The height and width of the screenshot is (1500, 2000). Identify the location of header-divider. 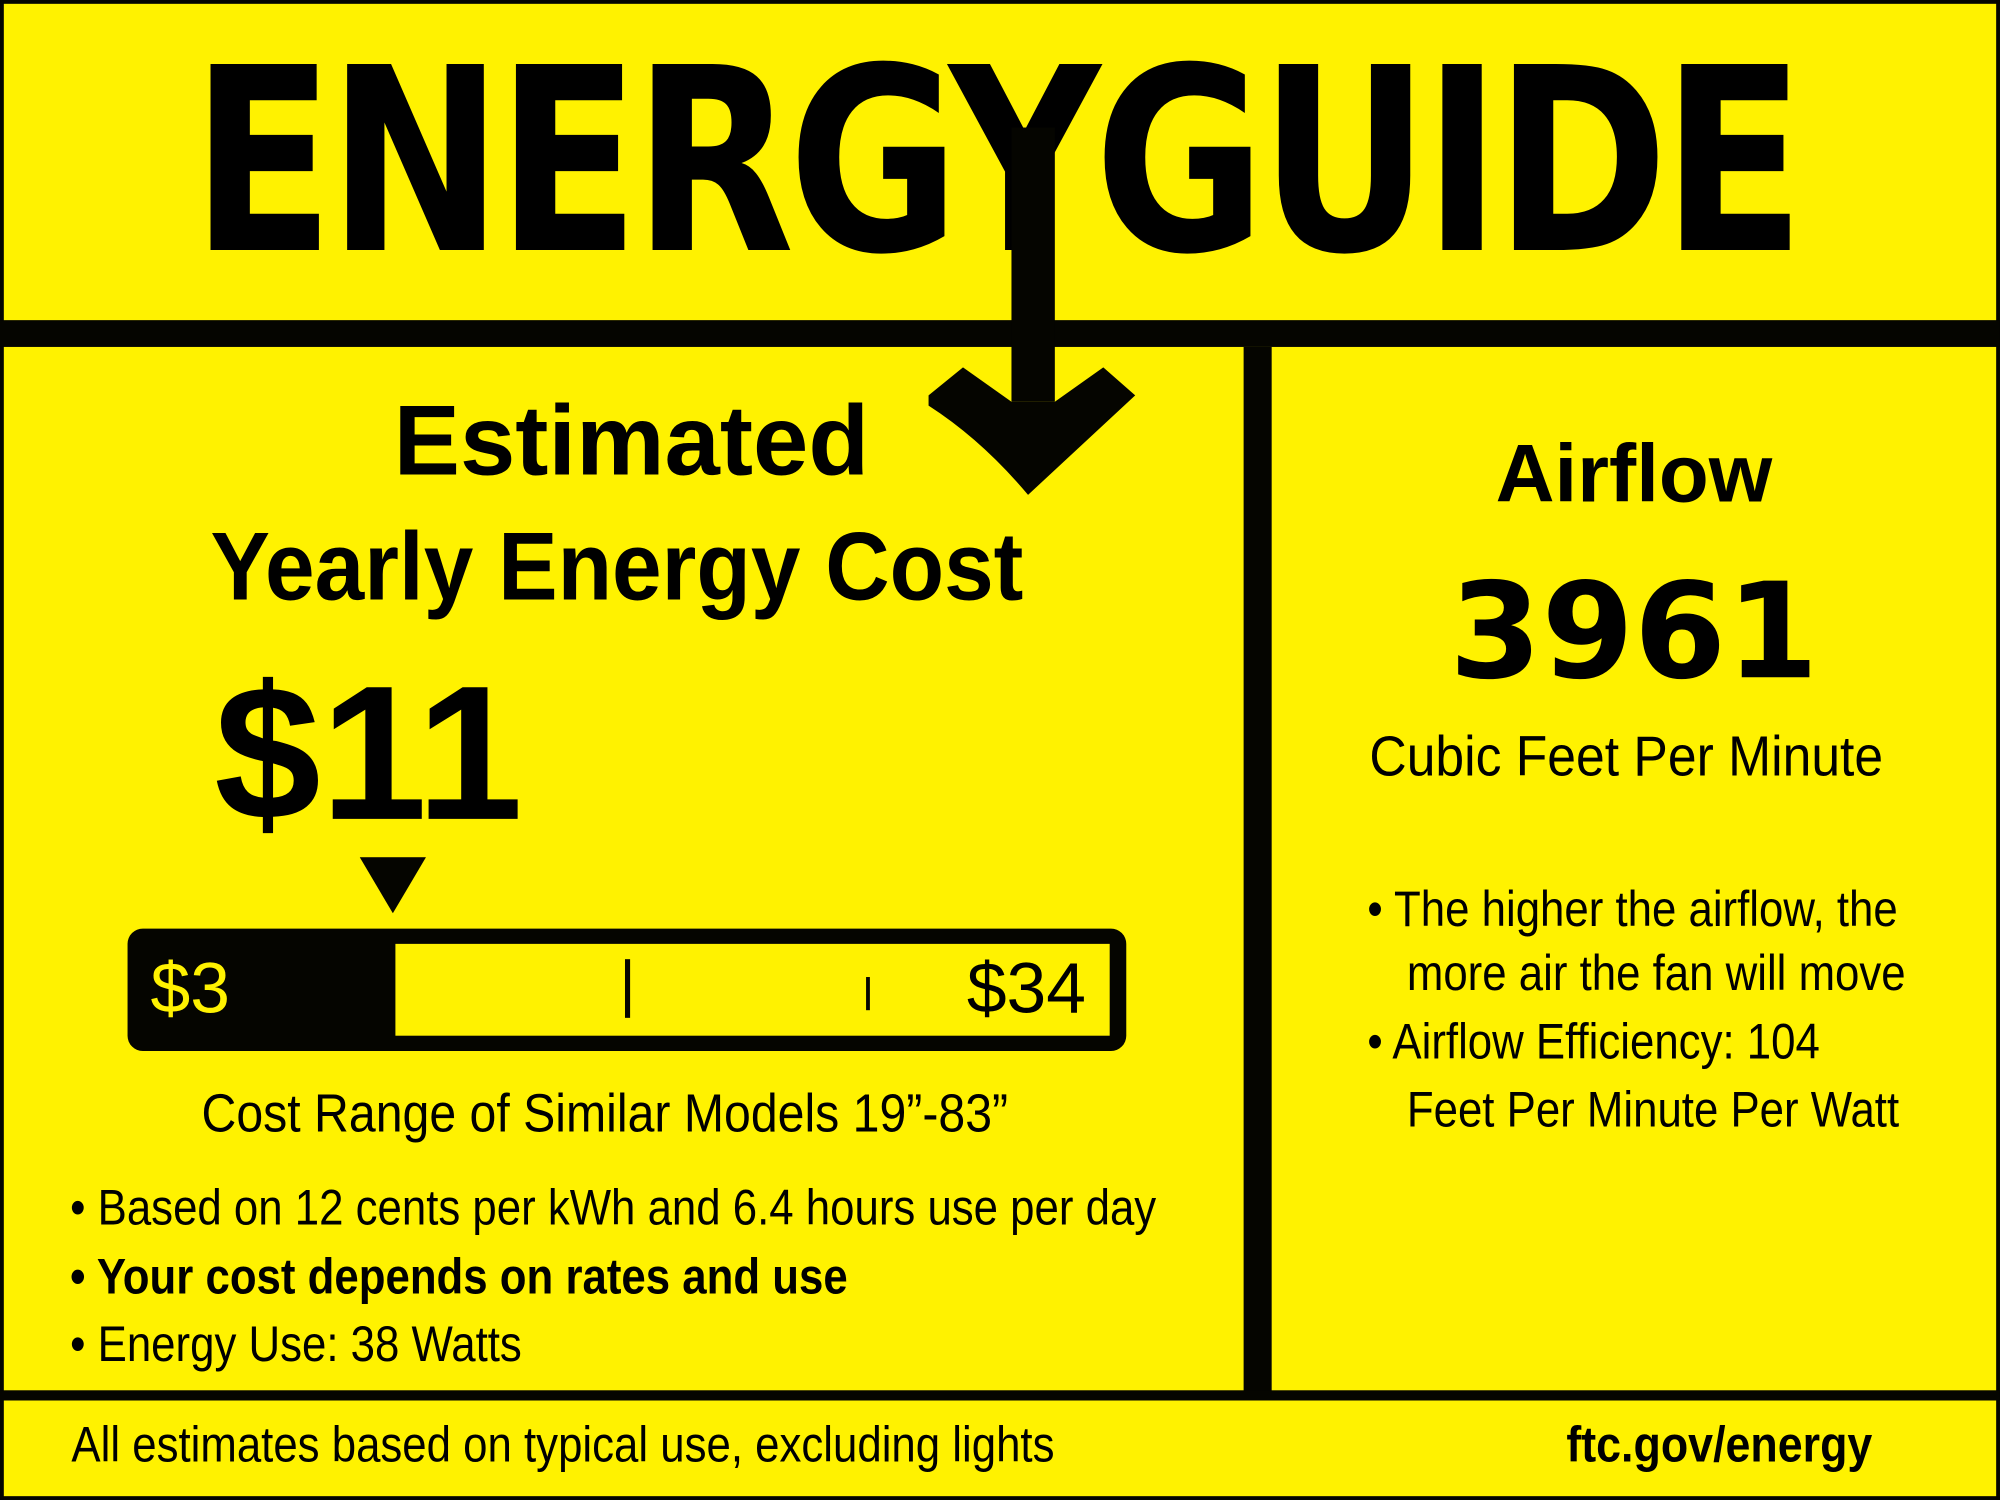
(1000, 333).